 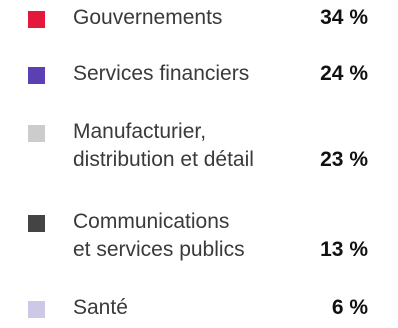 What do you see at coordinates (163, 159) in the screenshot?
I see `legend-label-line: distribution et détail` at bounding box center [163, 159].